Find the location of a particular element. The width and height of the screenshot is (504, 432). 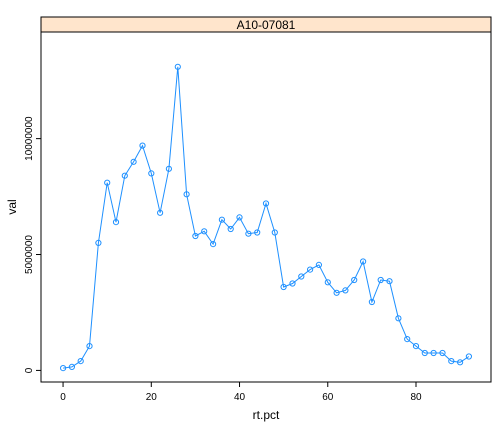

x-tick-label: 20 is located at coordinates (152, 397).